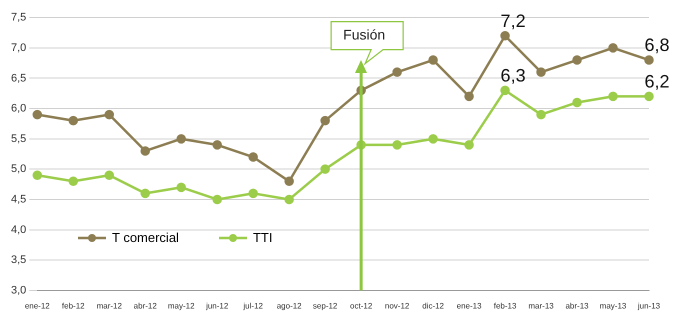  What do you see at coordinates (397, 305) in the screenshot?
I see `x-tick-label: nov-12` at bounding box center [397, 305].